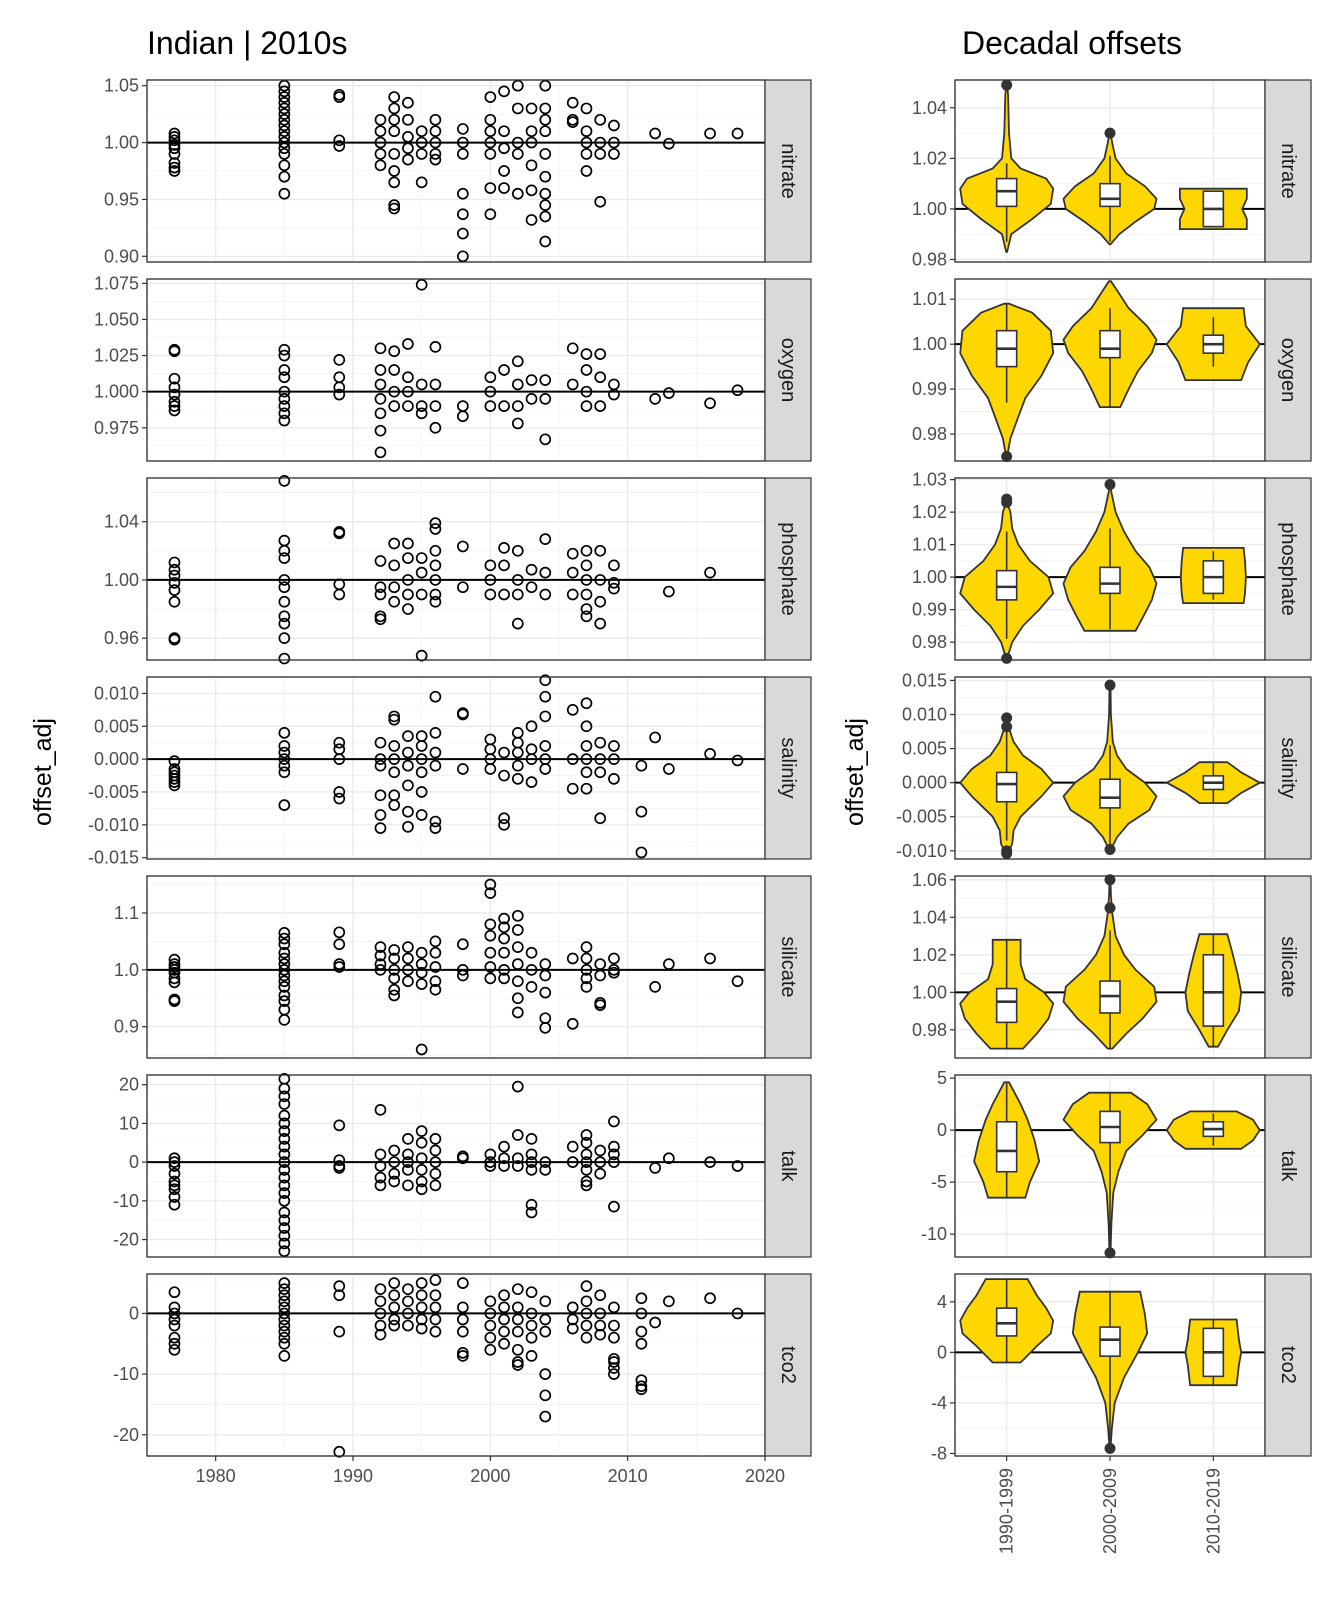 Image resolution: width=1344 pixels, height=1612 pixels. What do you see at coordinates (788, 767) in the screenshot?
I see `strip-label: salinity` at bounding box center [788, 767].